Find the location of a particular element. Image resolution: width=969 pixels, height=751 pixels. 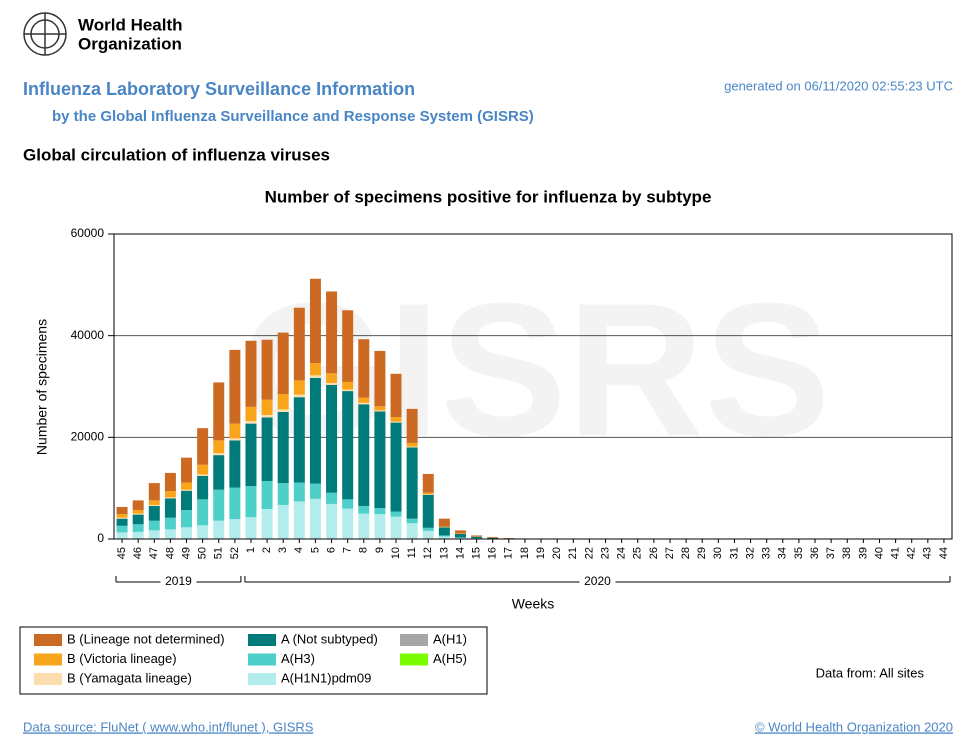

x-tick-label: 26 is located at coordinates (654, 553).